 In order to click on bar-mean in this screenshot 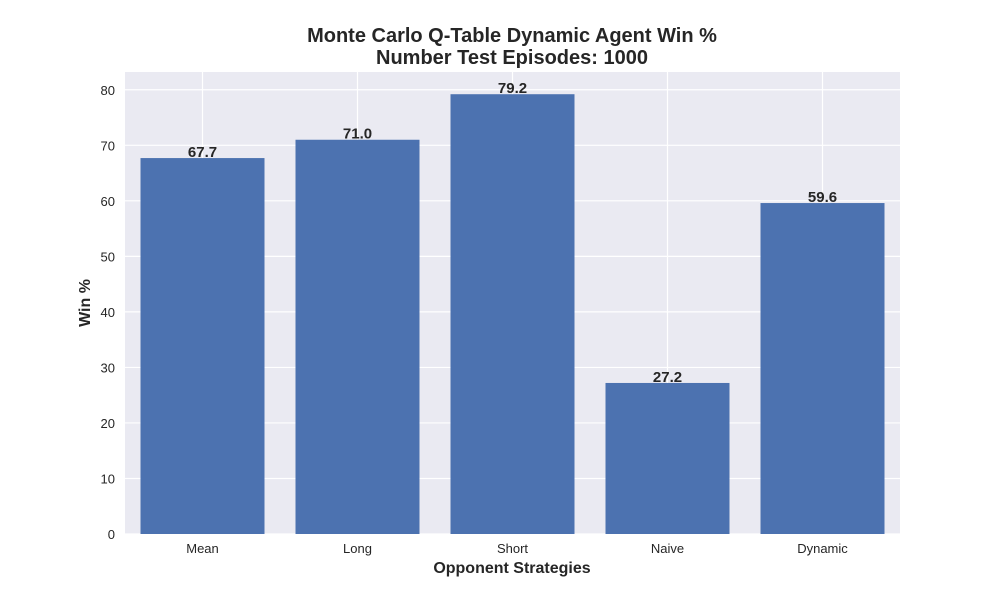, I will do `click(202, 346)`.